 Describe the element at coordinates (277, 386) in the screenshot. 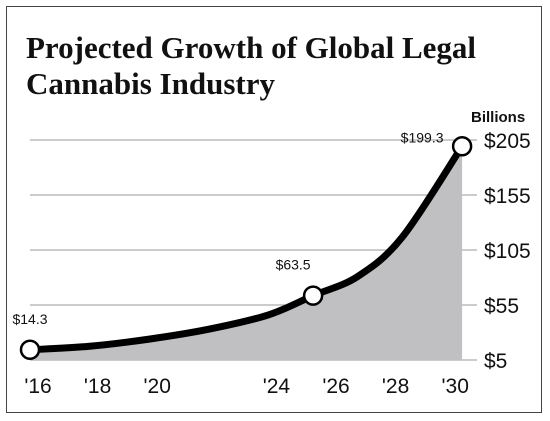

I see `x-tick-label: '24` at that location.